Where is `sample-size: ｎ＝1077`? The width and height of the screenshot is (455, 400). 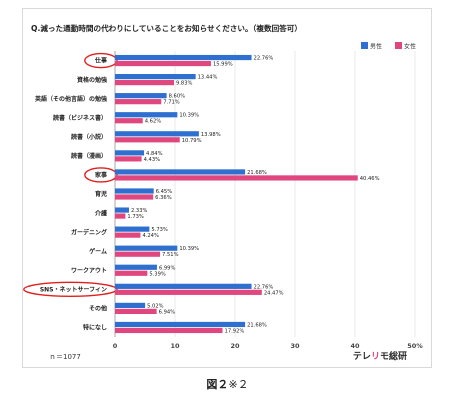 sample-size: ｎ＝1077 is located at coordinates (65, 357).